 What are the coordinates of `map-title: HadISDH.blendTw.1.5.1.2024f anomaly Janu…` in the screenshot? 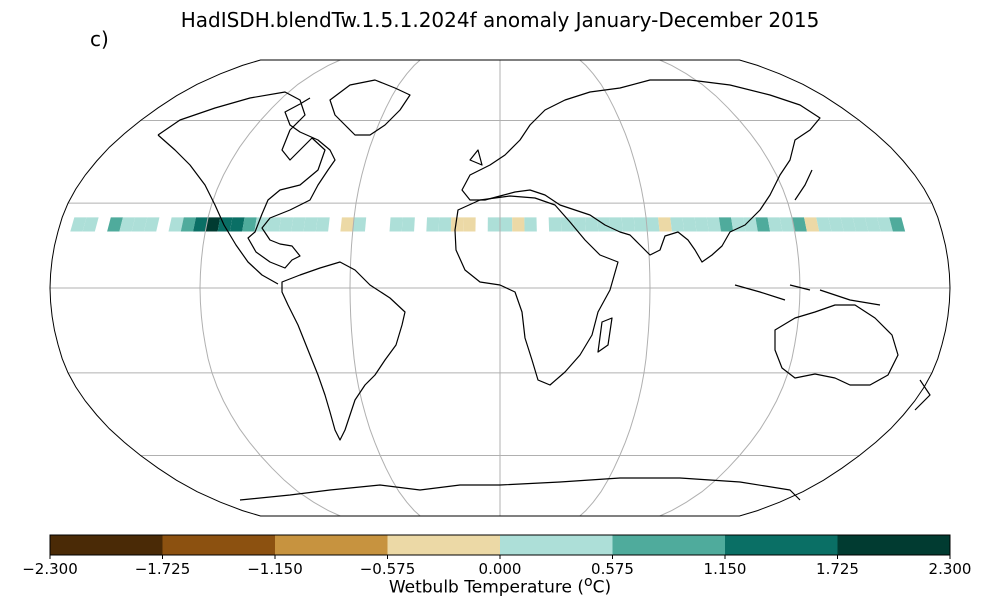 It's located at (500, 20).